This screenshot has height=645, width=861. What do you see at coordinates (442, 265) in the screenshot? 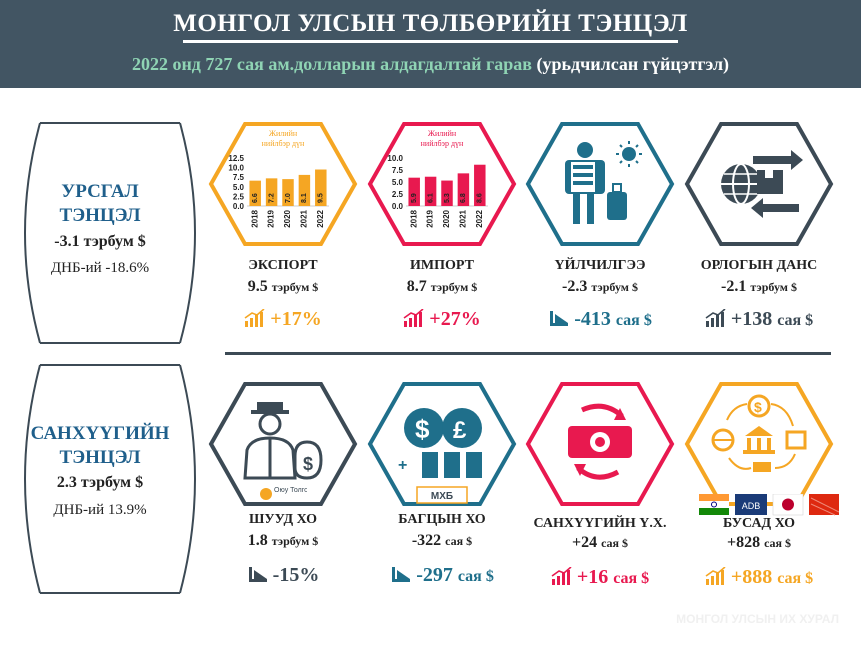
I see `import-label: ИМПОРТ` at bounding box center [442, 265].